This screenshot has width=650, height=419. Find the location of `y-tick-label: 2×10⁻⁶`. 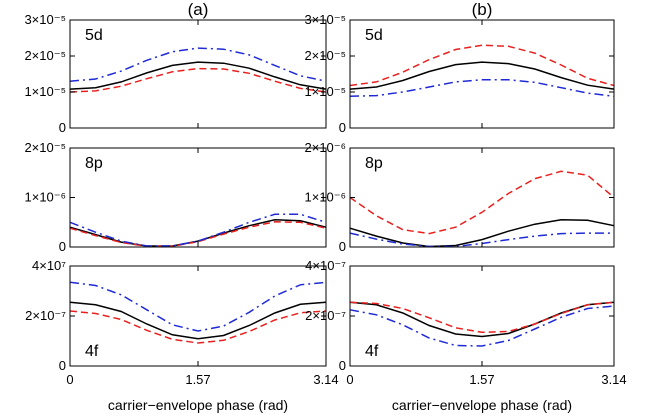

y-tick-label: 2×10⁻⁶ is located at coordinates (326, 147).